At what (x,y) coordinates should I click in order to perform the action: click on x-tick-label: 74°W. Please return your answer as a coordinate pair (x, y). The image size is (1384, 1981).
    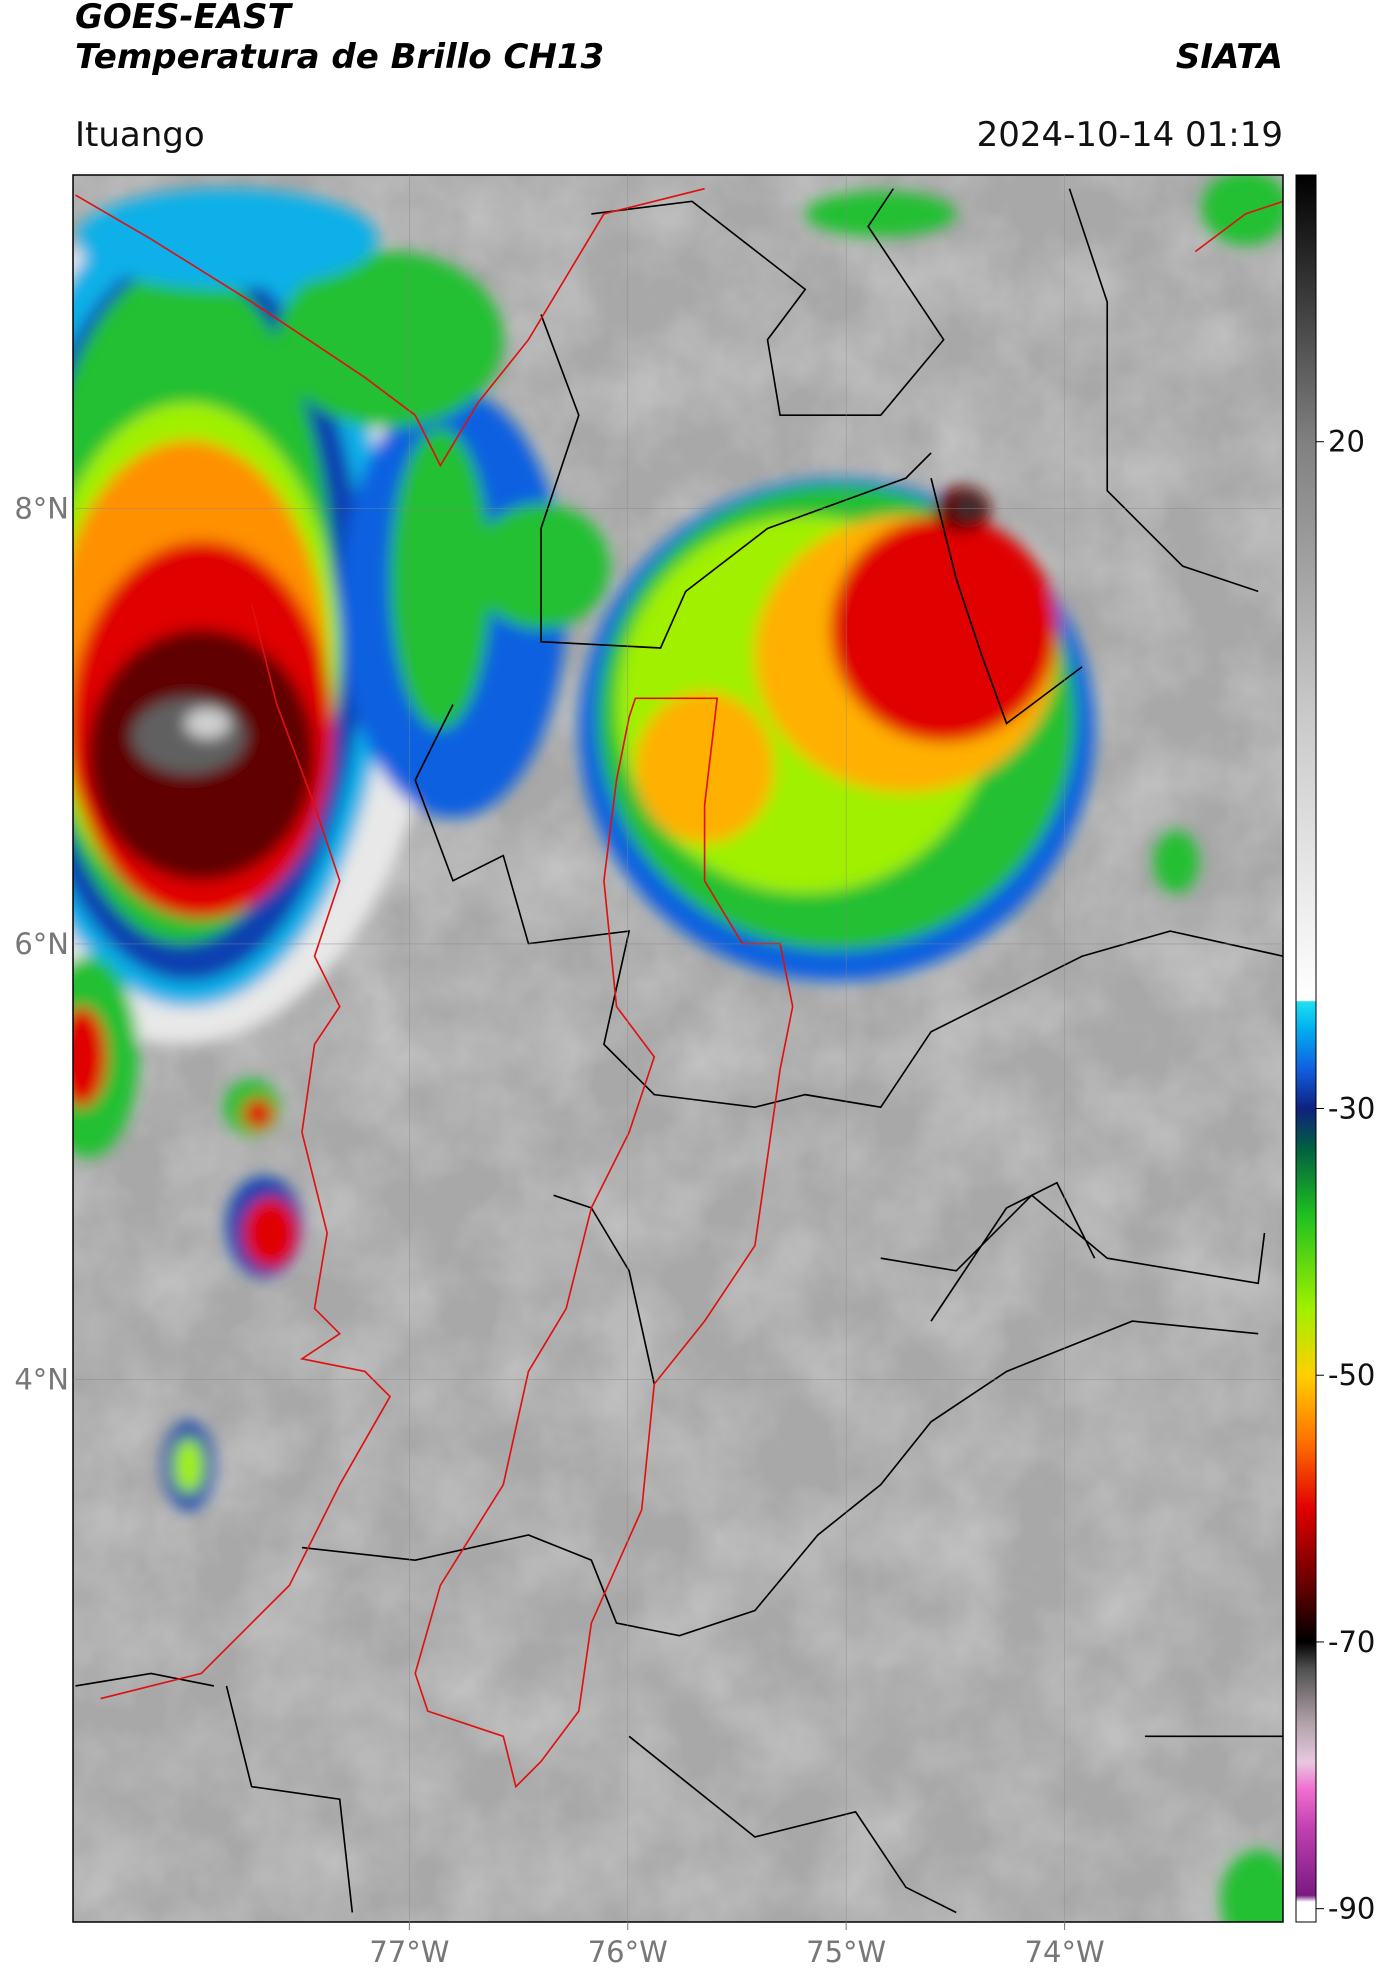
    Looking at the image, I should click on (1065, 1952).